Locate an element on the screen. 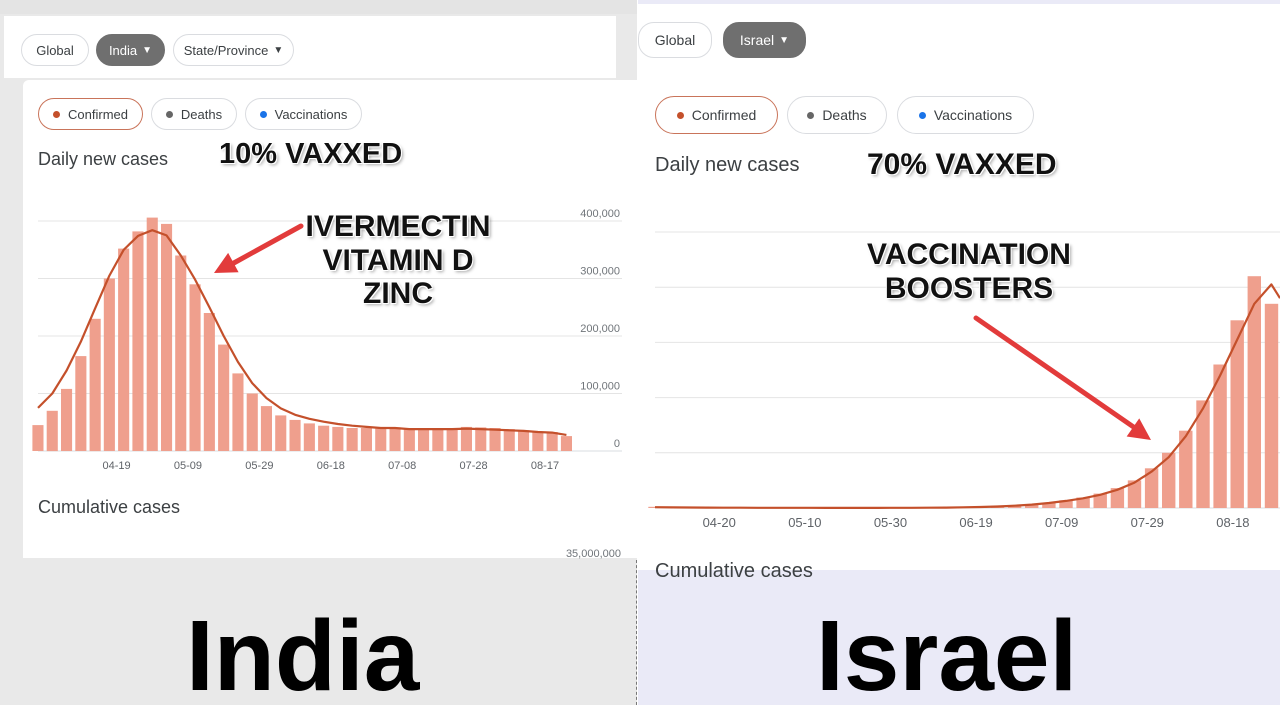 The width and height of the screenshot is (1280, 705). annotation-line-boosters: BOOSTERS is located at coordinates (969, 288).